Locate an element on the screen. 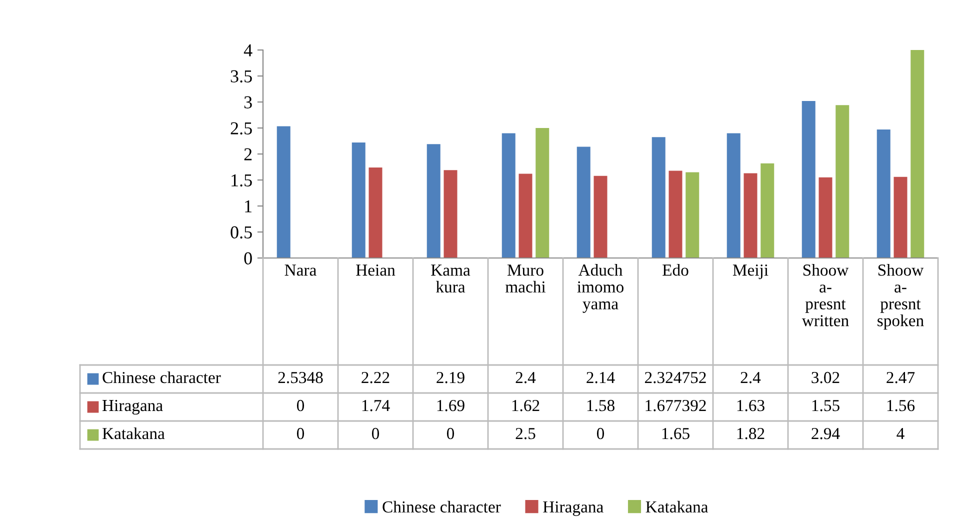 Image resolution: width=976 pixels, height=531 pixels. y-tick-label: 0 is located at coordinates (248, 258).